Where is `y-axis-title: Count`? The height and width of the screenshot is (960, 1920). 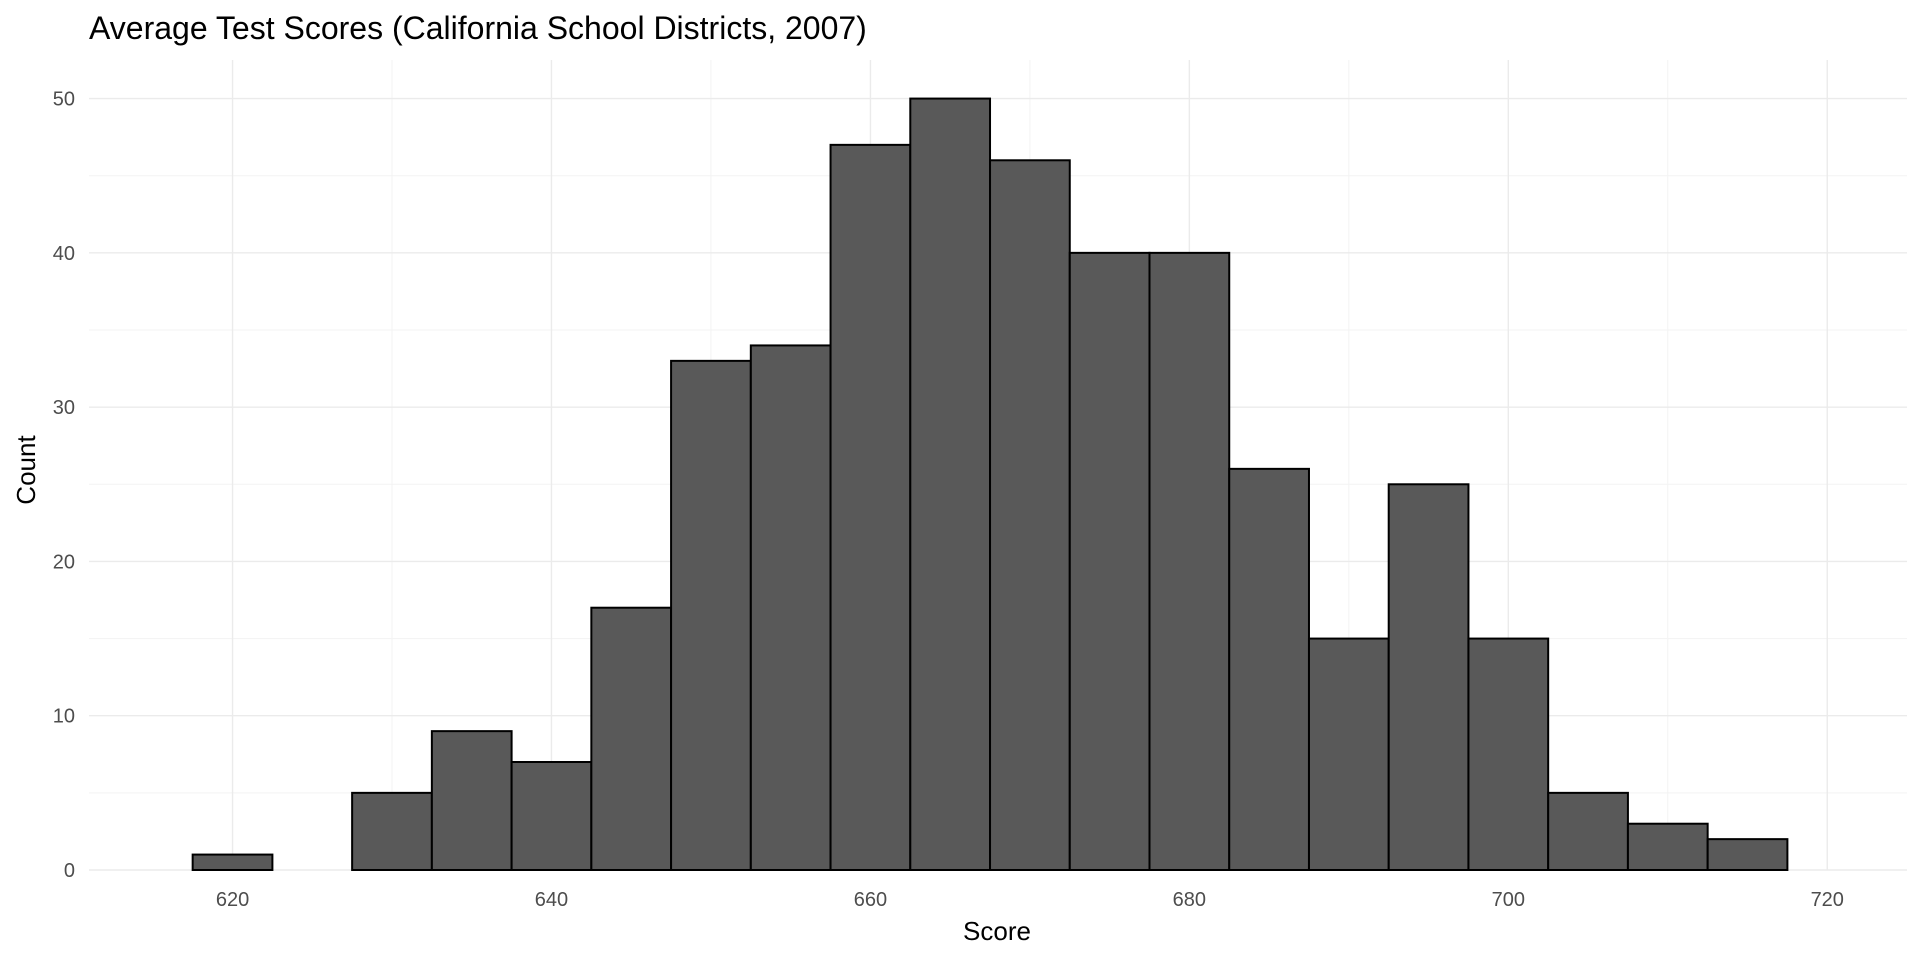
y-axis-title: Count is located at coordinates (26, 470).